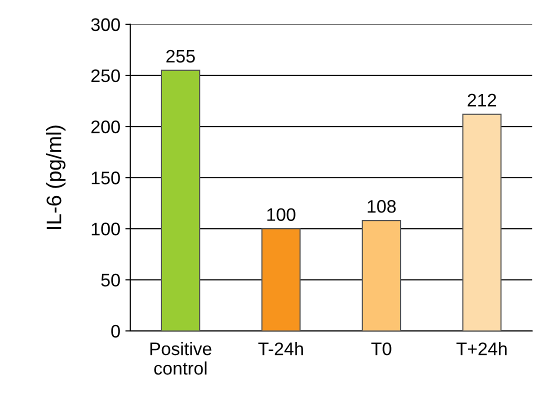  What do you see at coordinates (382, 206) in the screenshot?
I see `data-label: 108` at bounding box center [382, 206].